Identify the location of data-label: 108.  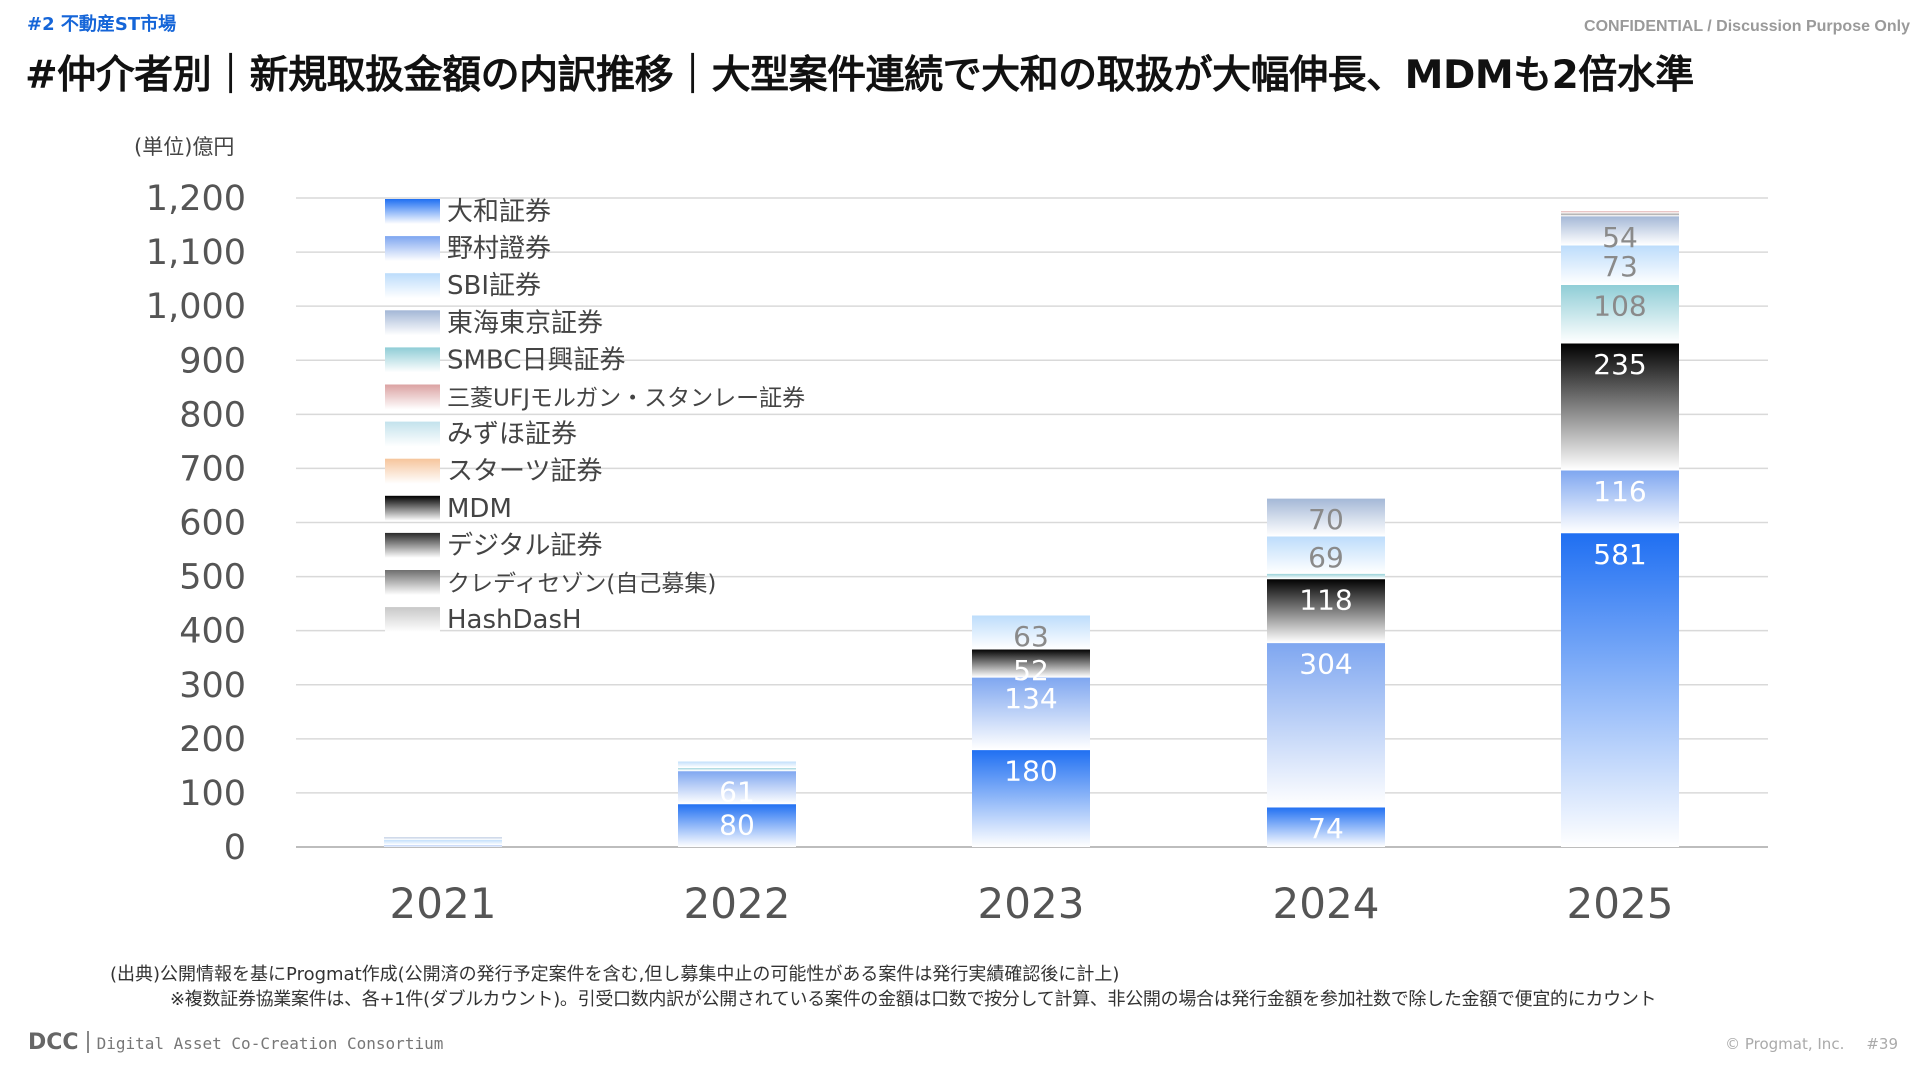
(1619, 306).